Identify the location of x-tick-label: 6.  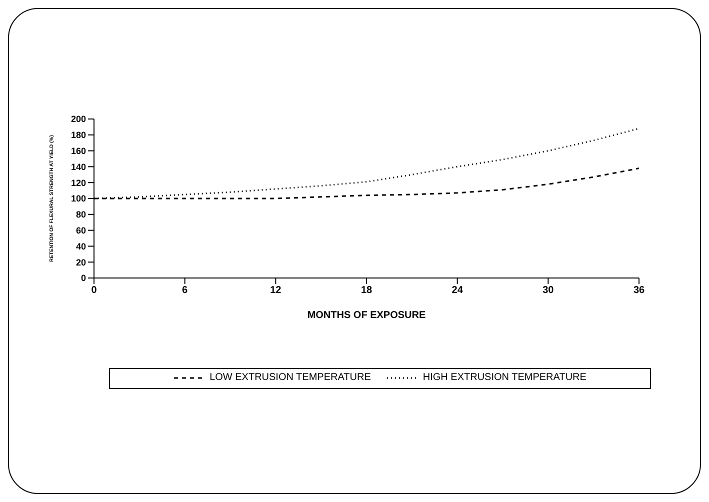
(185, 290).